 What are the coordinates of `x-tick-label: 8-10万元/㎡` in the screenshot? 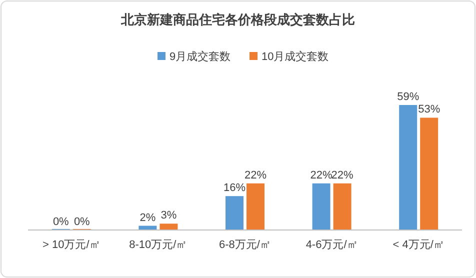 It's located at (158, 245).